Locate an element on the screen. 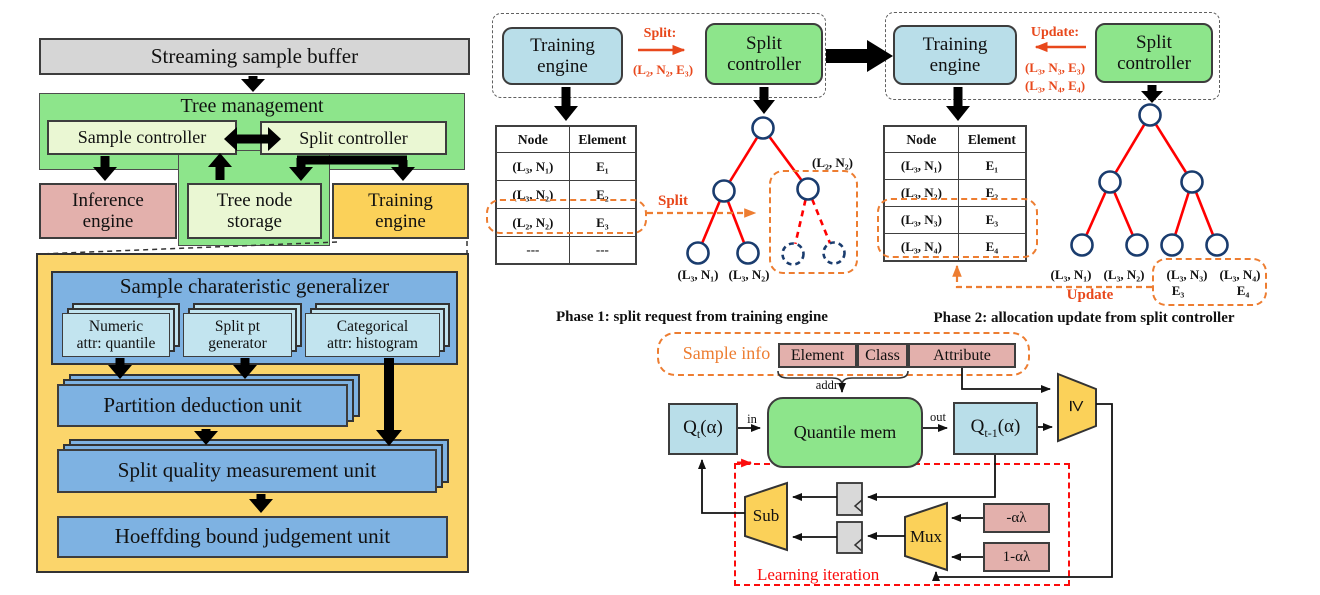 The image size is (1320, 595). table2-row: (L₃, N₄) E₄ is located at coordinates (955, 246).